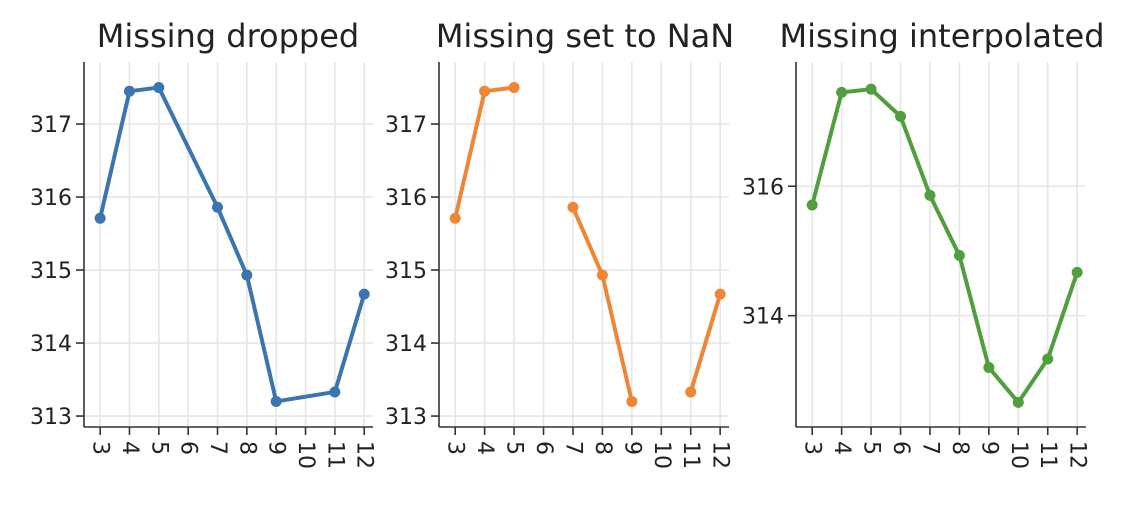  Describe the element at coordinates (942, 36) in the screenshot. I see `subplot-title: Missing interpolated` at that location.